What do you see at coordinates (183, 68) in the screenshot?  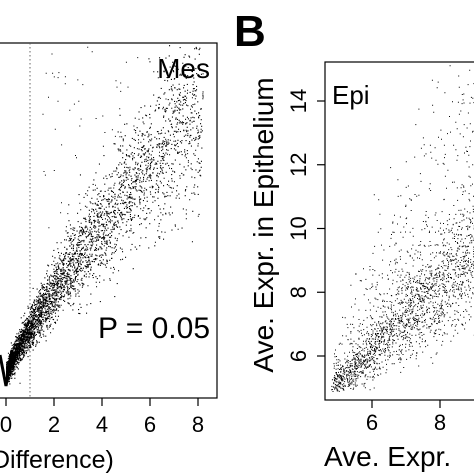 I see `panel-title-mes: Mes` at bounding box center [183, 68].